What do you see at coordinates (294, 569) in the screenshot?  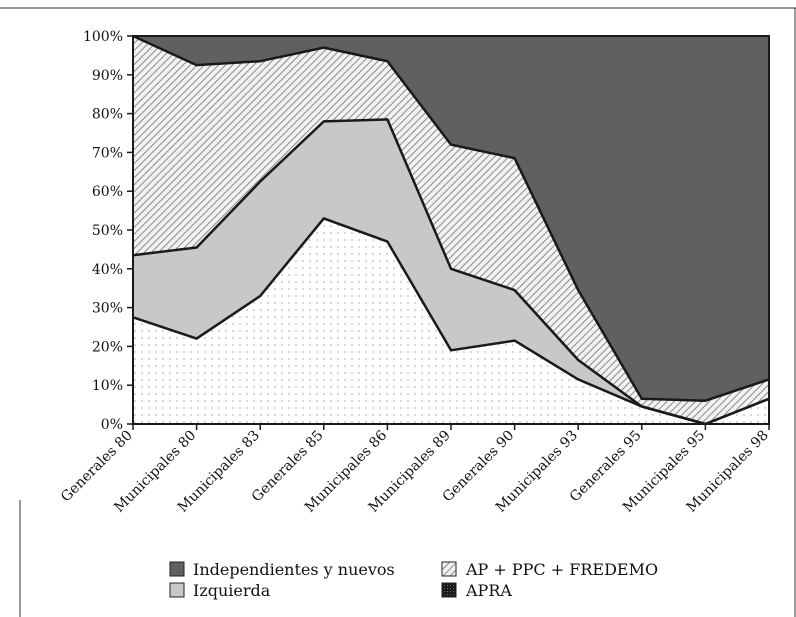 I see `legend-label-independientes: Independientes y nuevos` at bounding box center [294, 569].